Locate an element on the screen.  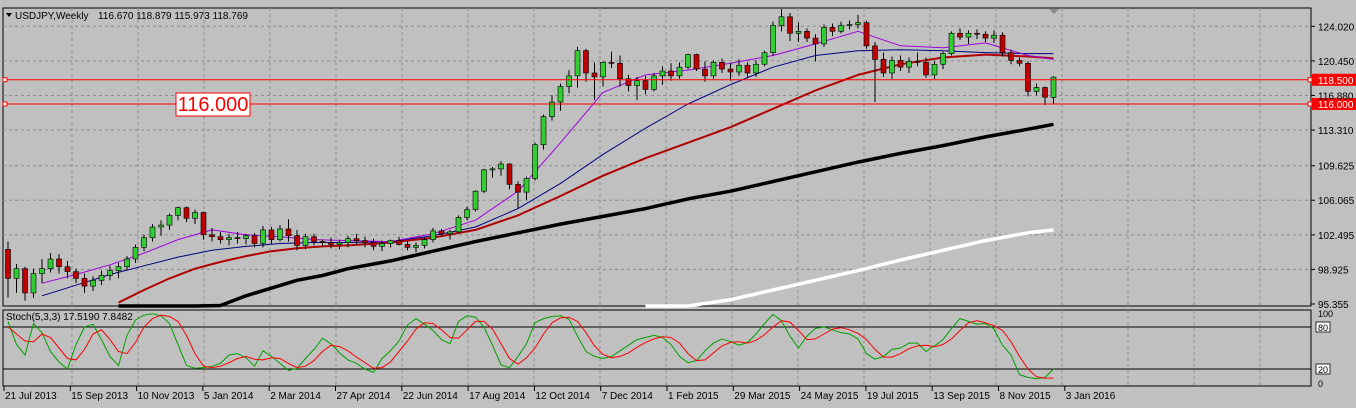
dropdown-triangle-icon is located at coordinates (9, 15).